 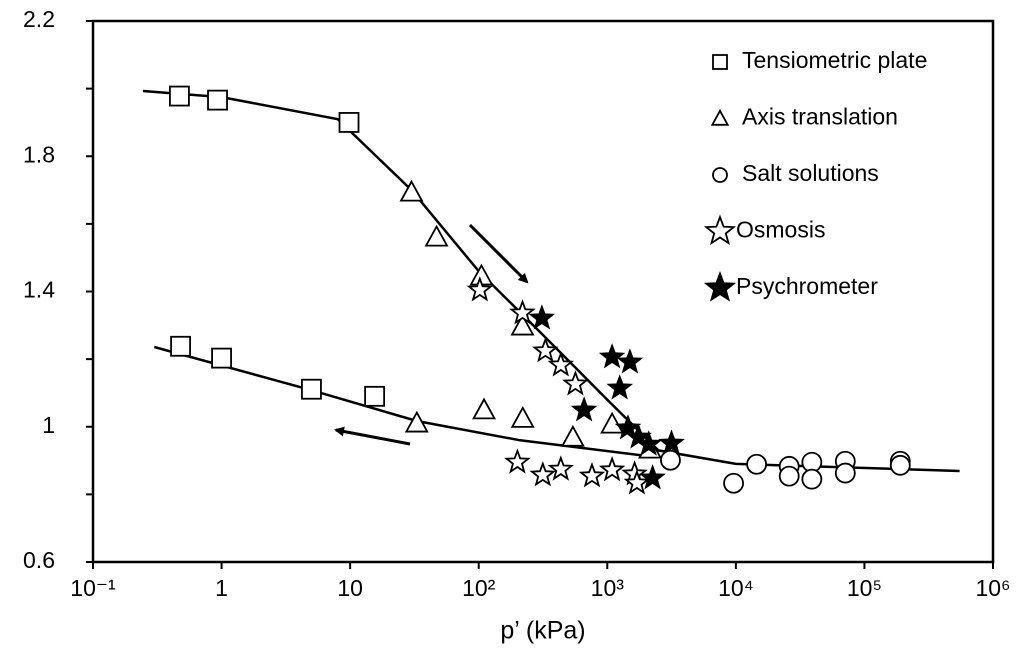 What do you see at coordinates (810, 173) in the screenshot?
I see `legend-label: Salt solutions` at bounding box center [810, 173].